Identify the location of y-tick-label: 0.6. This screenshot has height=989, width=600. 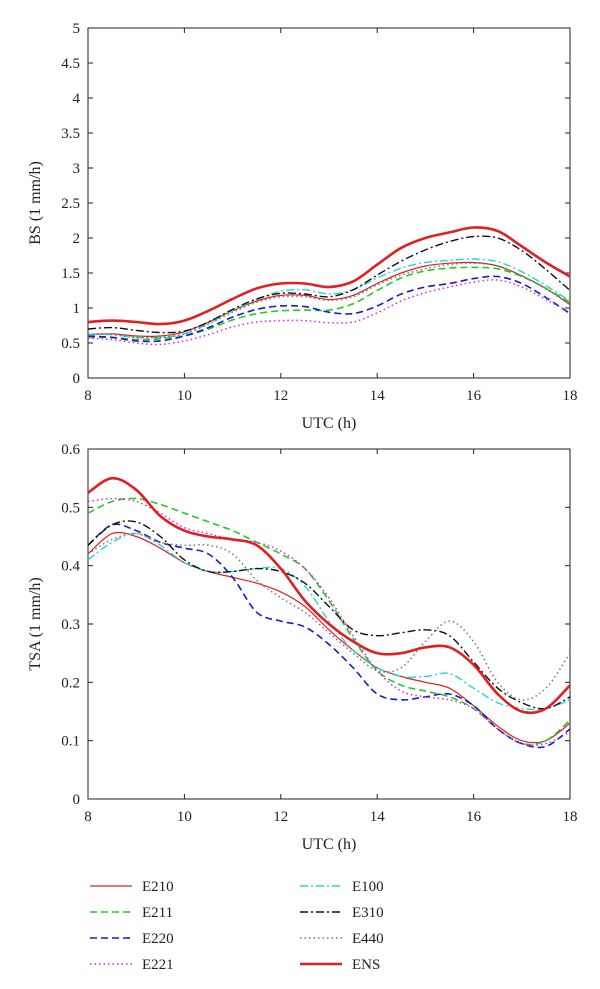
(70, 450).